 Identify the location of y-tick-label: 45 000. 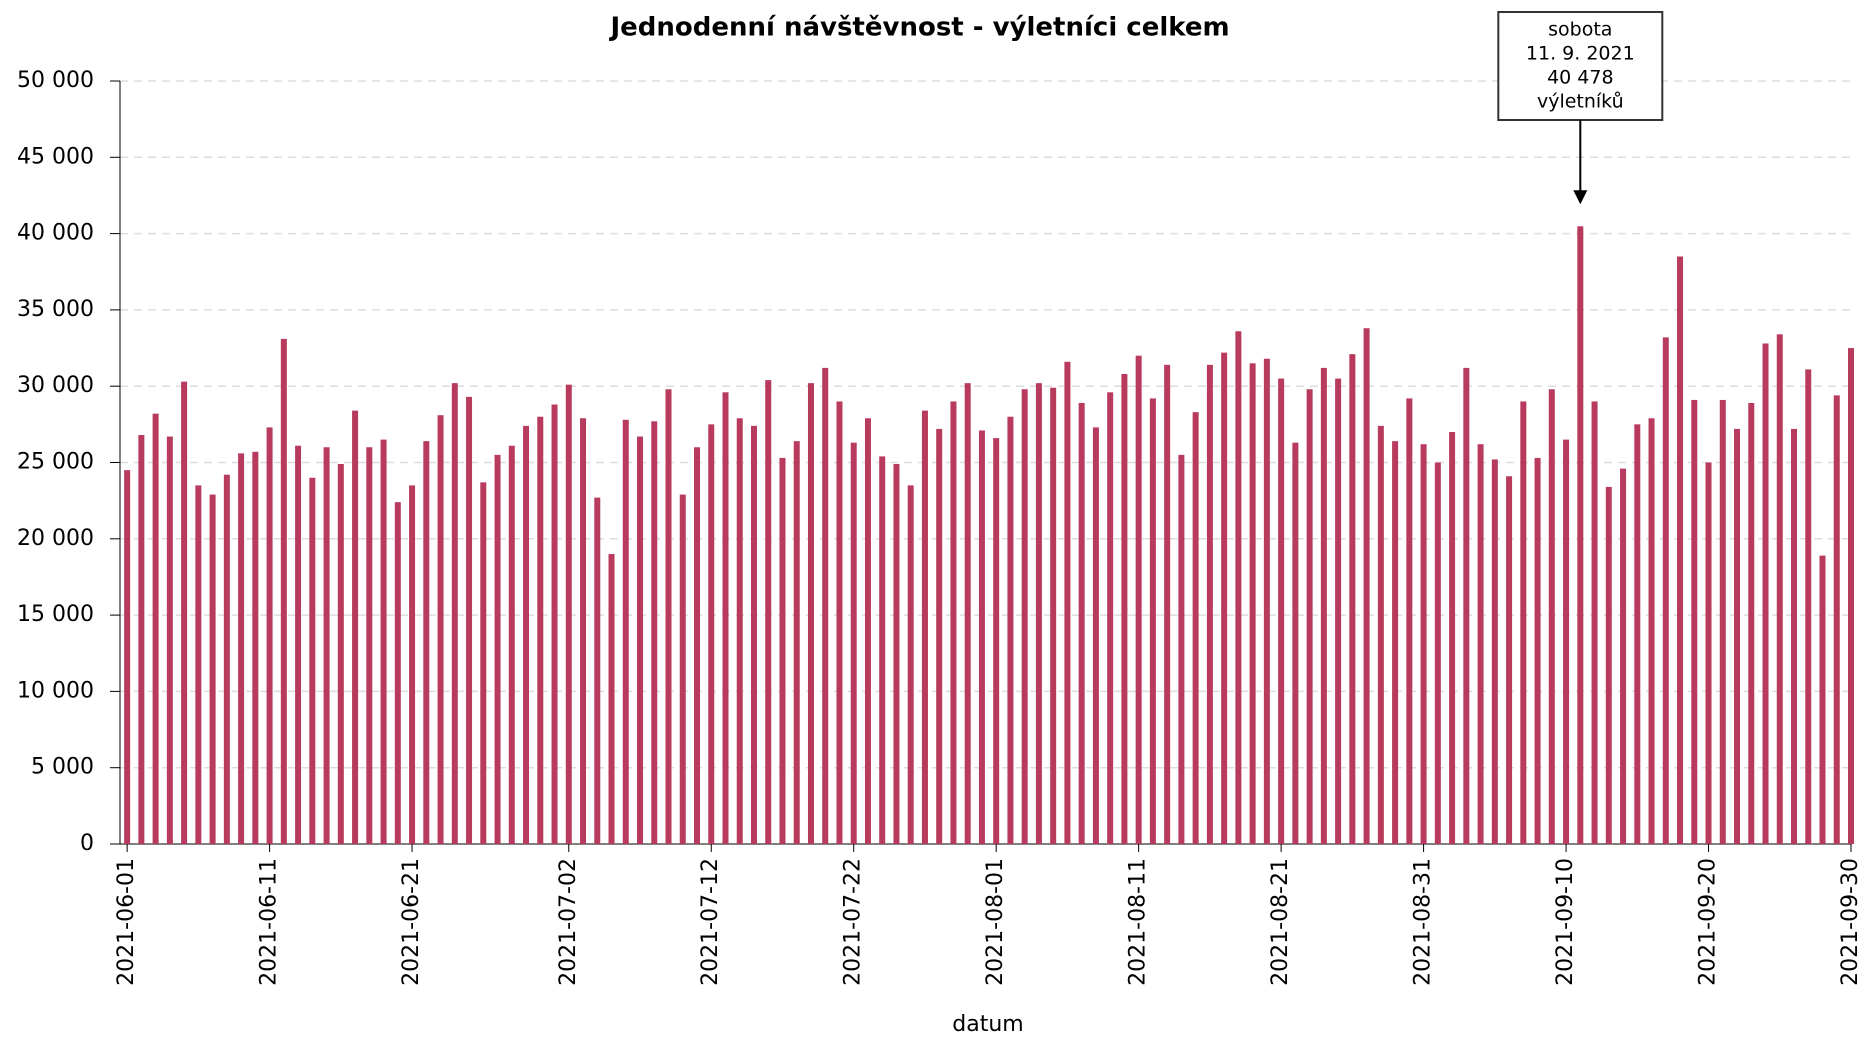
(55, 156).